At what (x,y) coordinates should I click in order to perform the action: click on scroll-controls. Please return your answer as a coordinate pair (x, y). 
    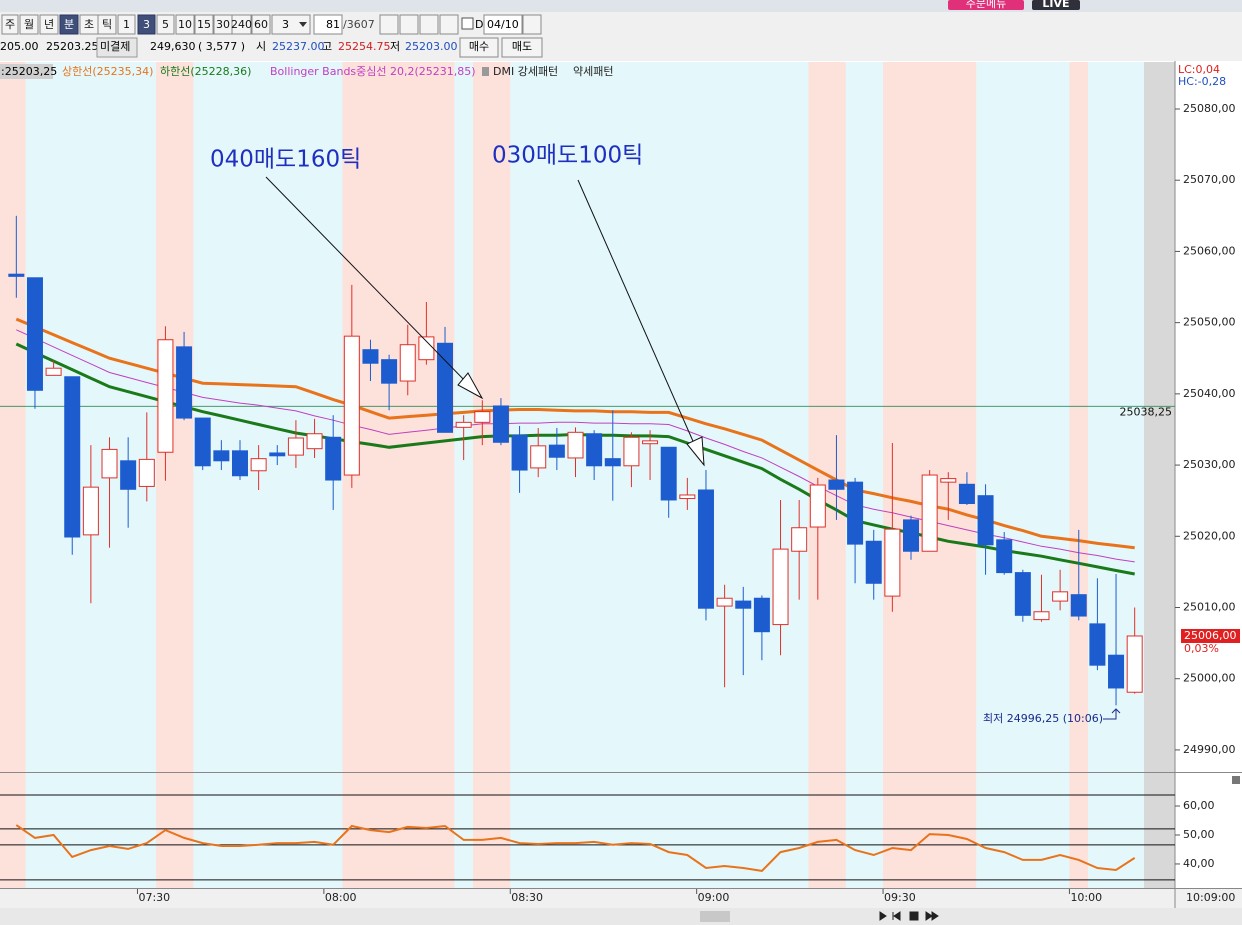
    Looking at the image, I should click on (909, 916).